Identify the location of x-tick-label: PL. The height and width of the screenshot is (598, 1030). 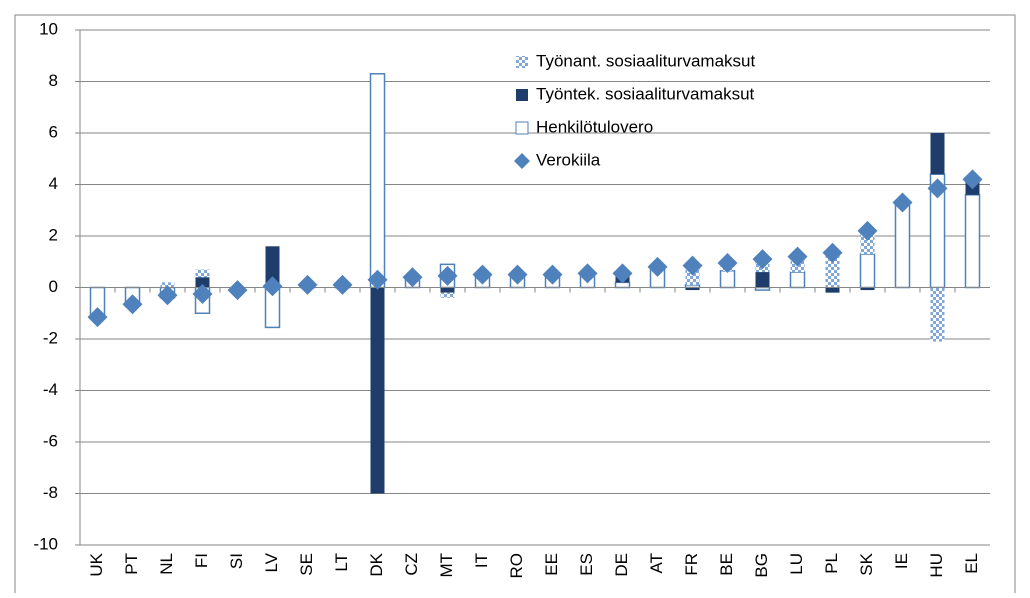
(831, 563).